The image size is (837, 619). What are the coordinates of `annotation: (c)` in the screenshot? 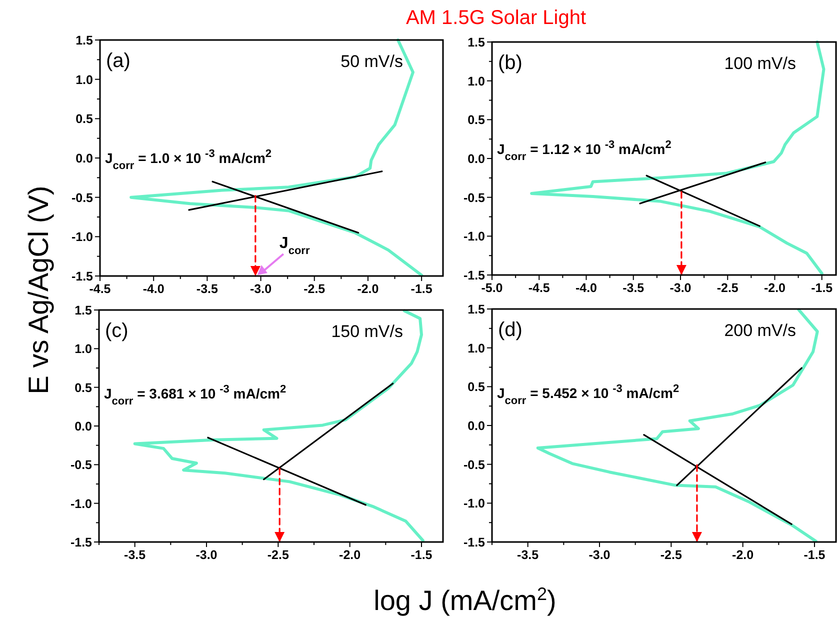 It's located at (116, 331).